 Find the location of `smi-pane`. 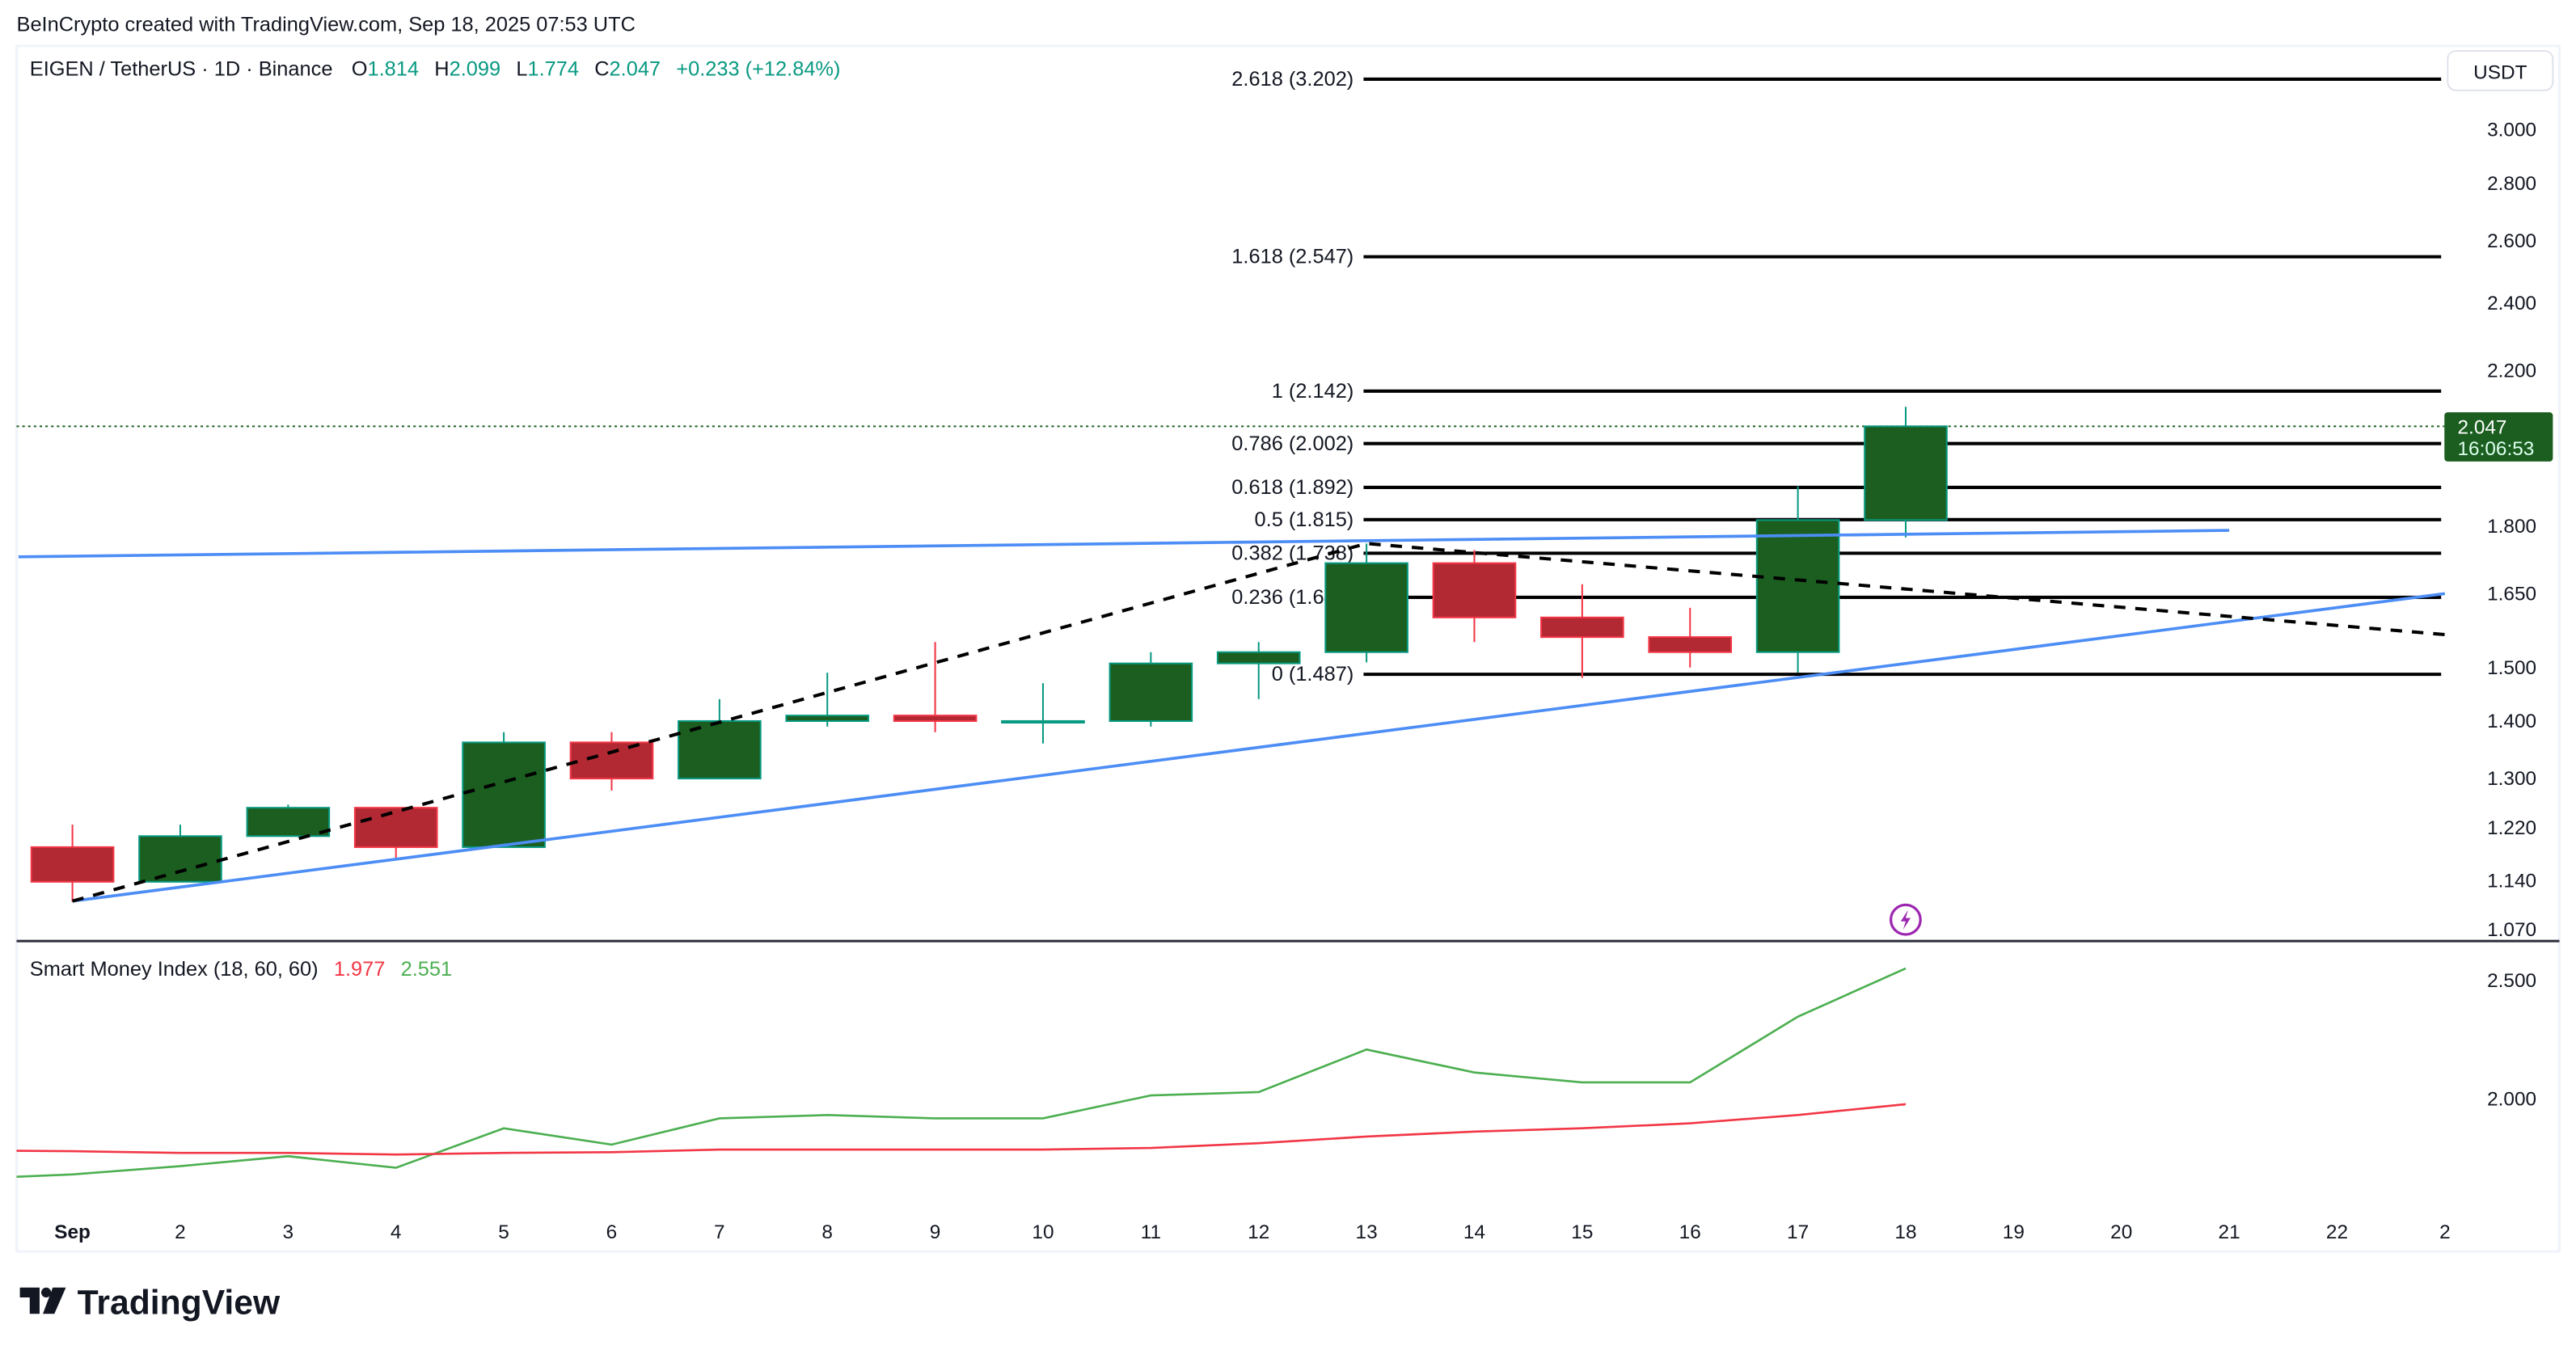

smi-pane is located at coordinates (961, 1073).